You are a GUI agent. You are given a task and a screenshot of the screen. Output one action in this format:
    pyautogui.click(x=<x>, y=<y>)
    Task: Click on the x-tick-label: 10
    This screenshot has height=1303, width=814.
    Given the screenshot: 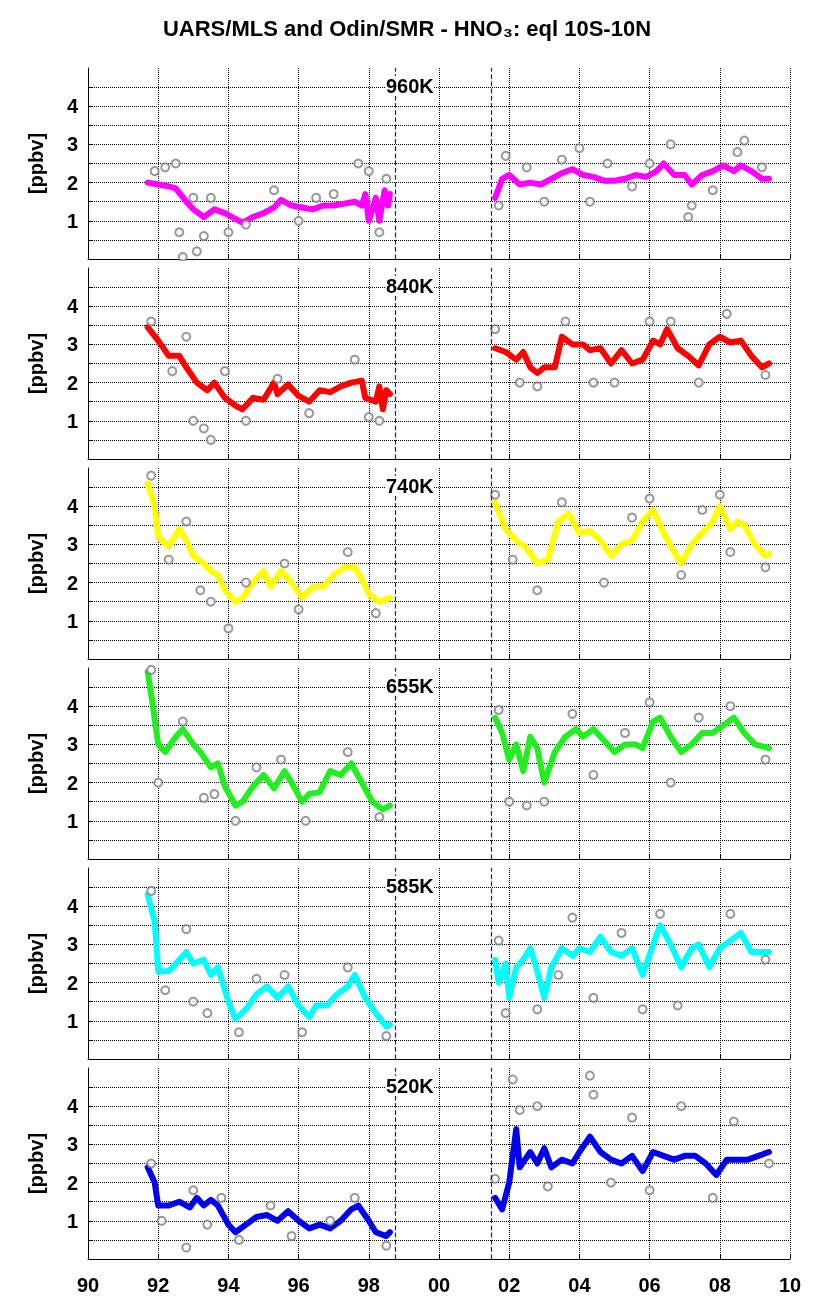 What is the action you would take?
    pyautogui.click(x=790, y=1285)
    